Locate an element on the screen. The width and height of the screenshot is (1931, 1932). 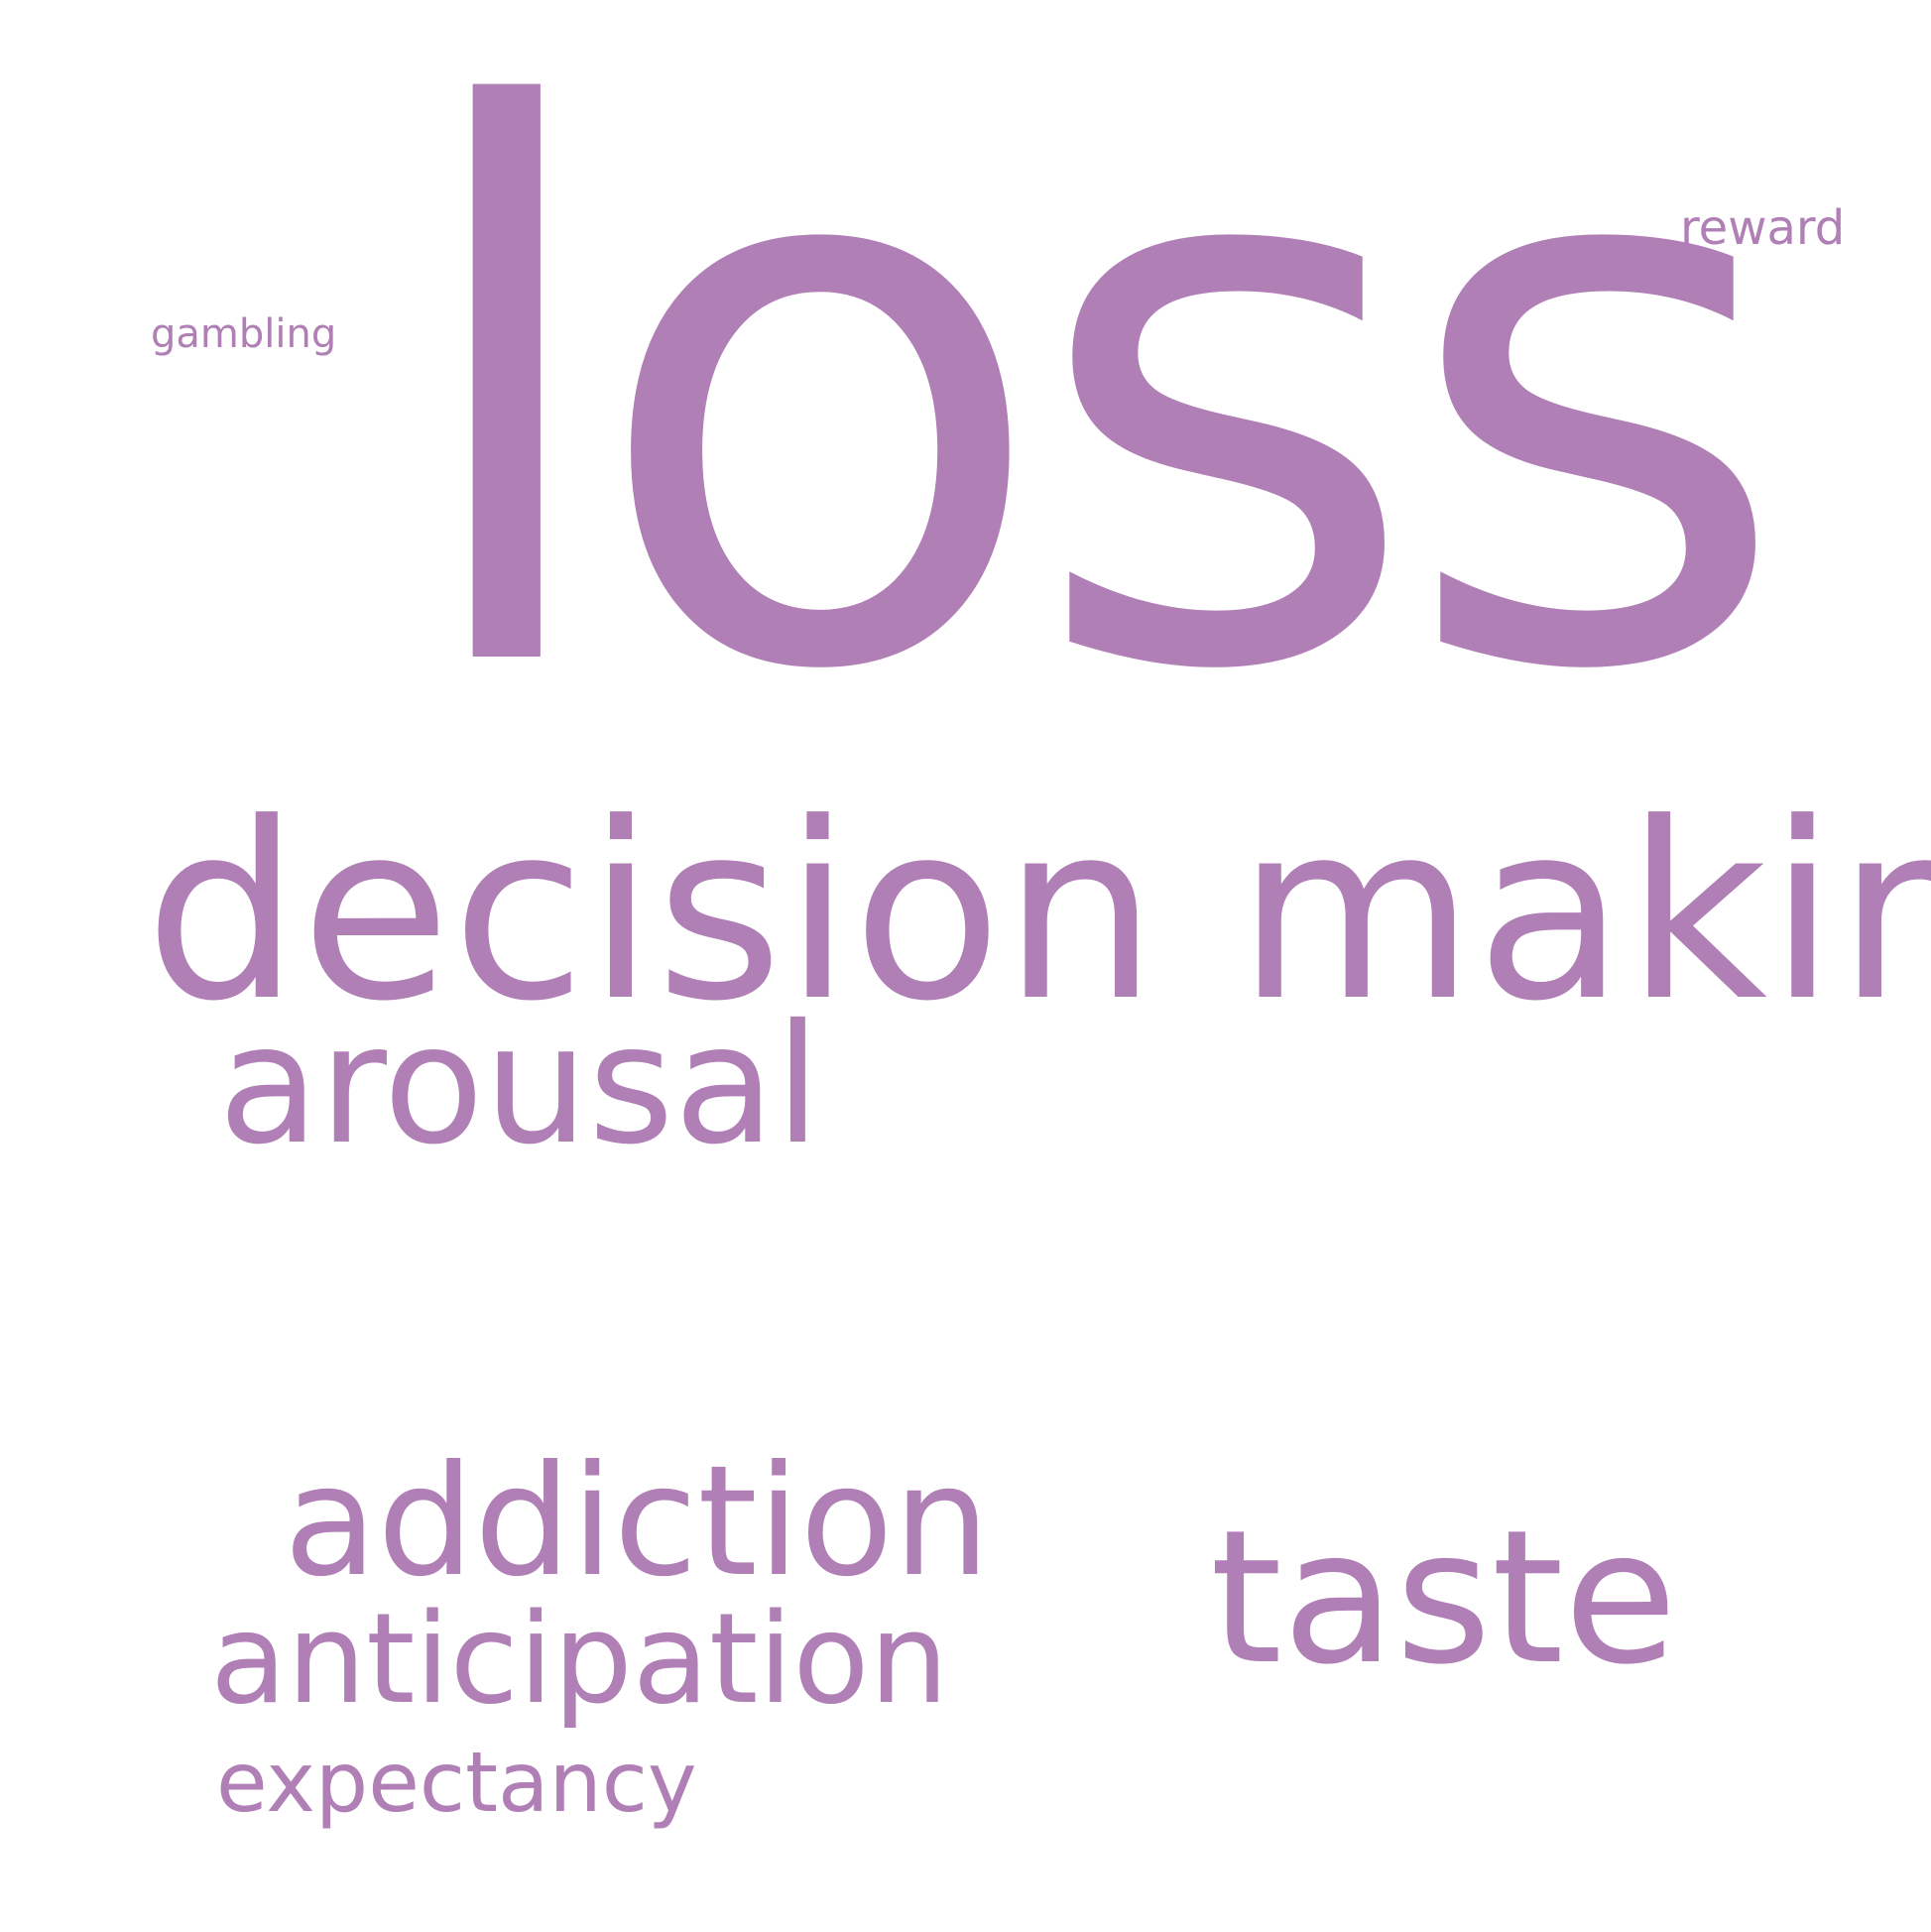
word-anticipation: anticipation is located at coordinates (579, 1659).